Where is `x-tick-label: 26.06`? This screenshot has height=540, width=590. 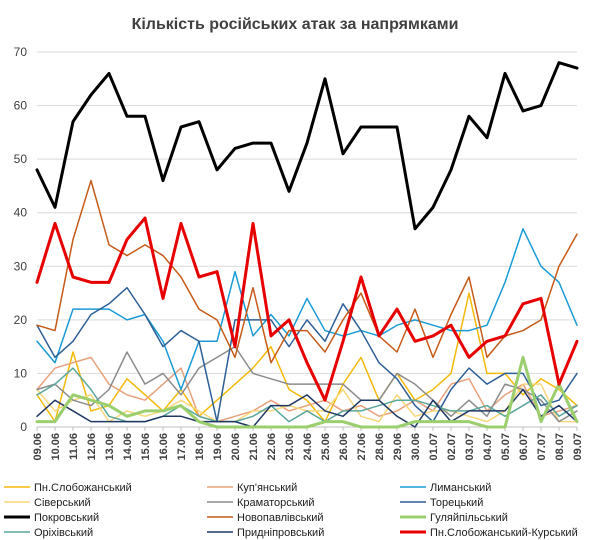
x-tick-label: 26.06 is located at coordinates (344, 447).